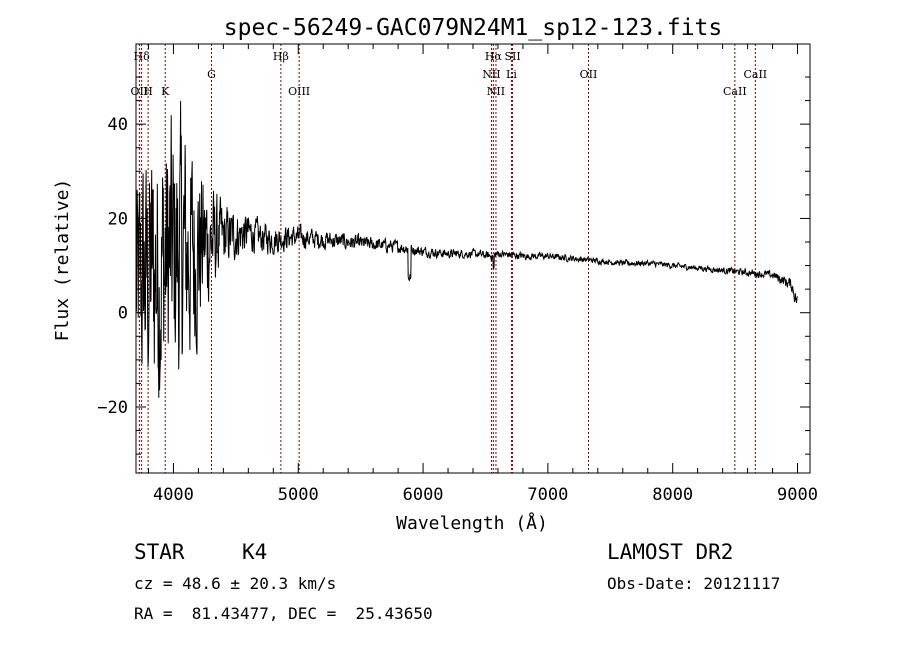  What do you see at coordinates (255, 552) in the screenshot?
I see `subclass-label: K4` at bounding box center [255, 552].